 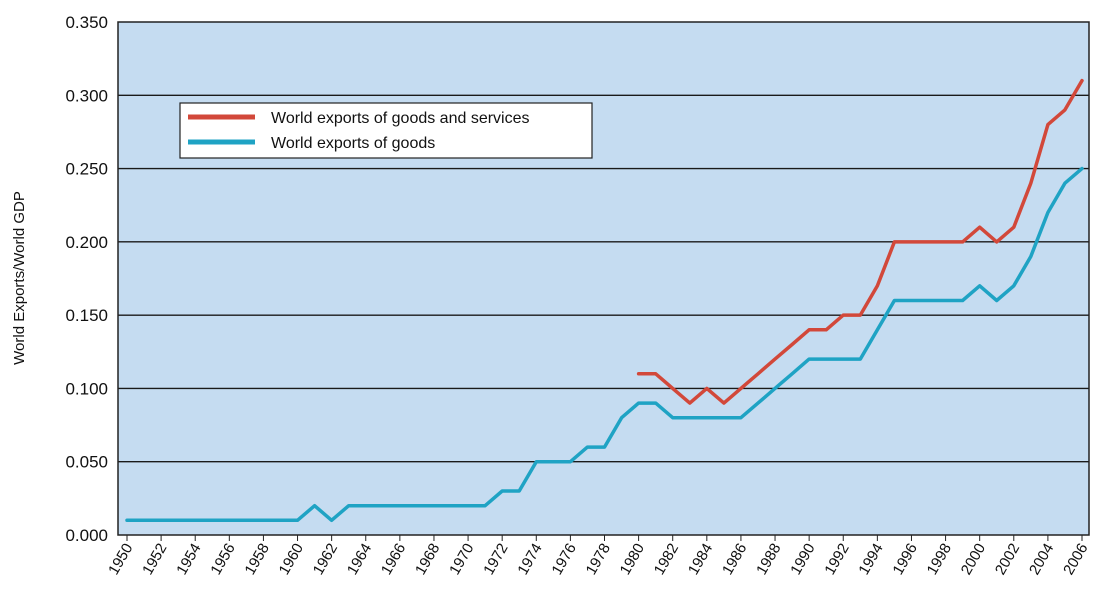 I want to click on legend-label-goods-services: World exports of goods and services, so click(x=400, y=118).